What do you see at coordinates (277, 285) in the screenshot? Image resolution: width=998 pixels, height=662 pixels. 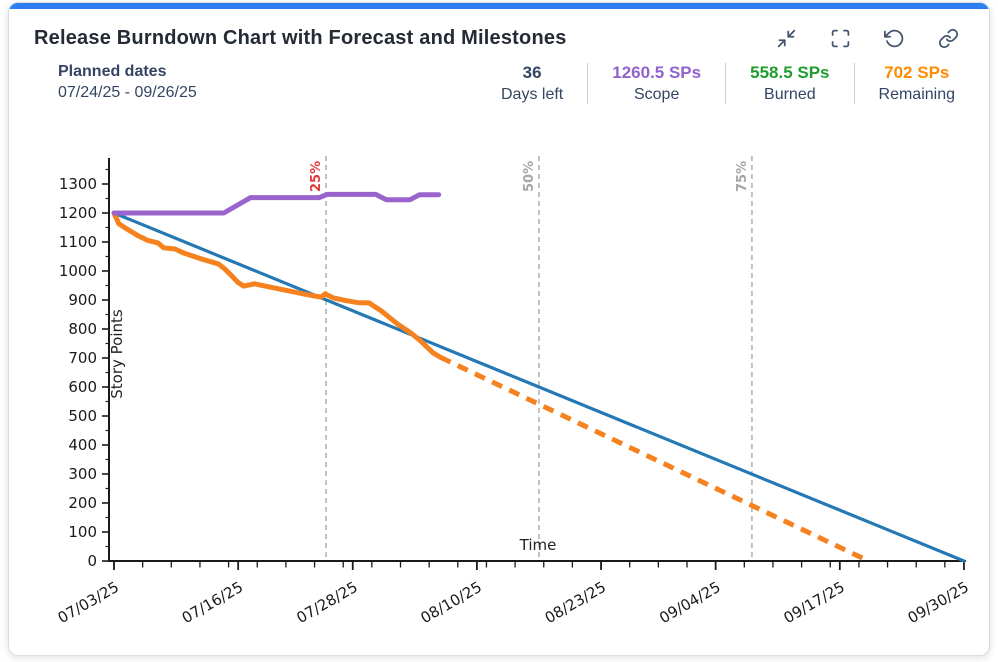 I see `series-remaining` at bounding box center [277, 285].